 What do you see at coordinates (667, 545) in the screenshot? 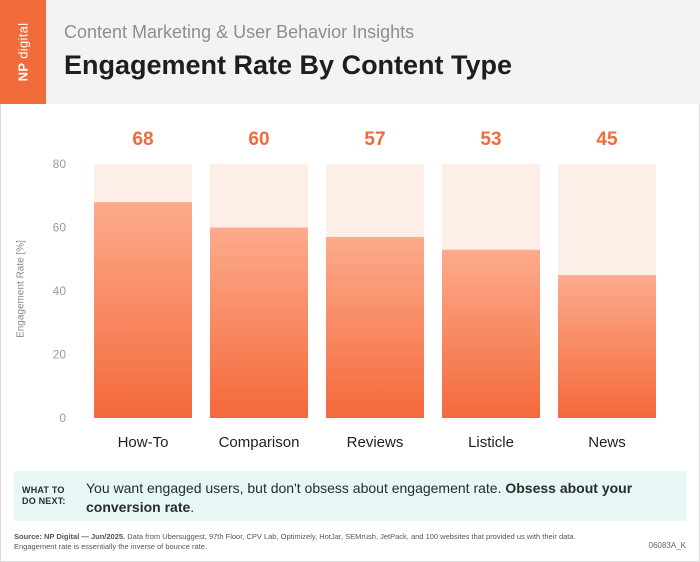
I see `figure-code: 06083A_K` at bounding box center [667, 545].